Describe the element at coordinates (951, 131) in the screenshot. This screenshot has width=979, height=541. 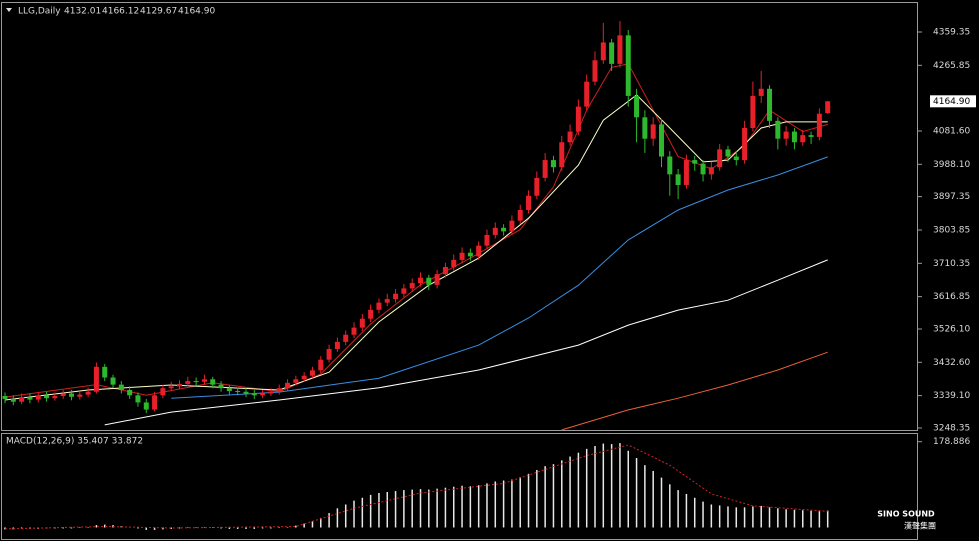
I see `y-tick-label: 4081.60` at that location.